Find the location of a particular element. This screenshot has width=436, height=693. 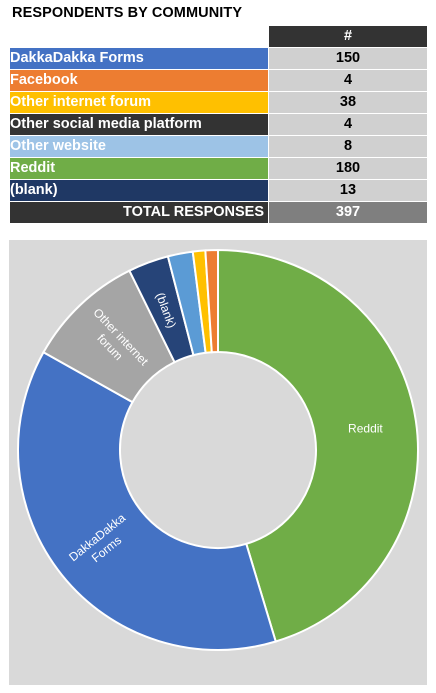

table-row: (blank) 13 is located at coordinates (218, 190).